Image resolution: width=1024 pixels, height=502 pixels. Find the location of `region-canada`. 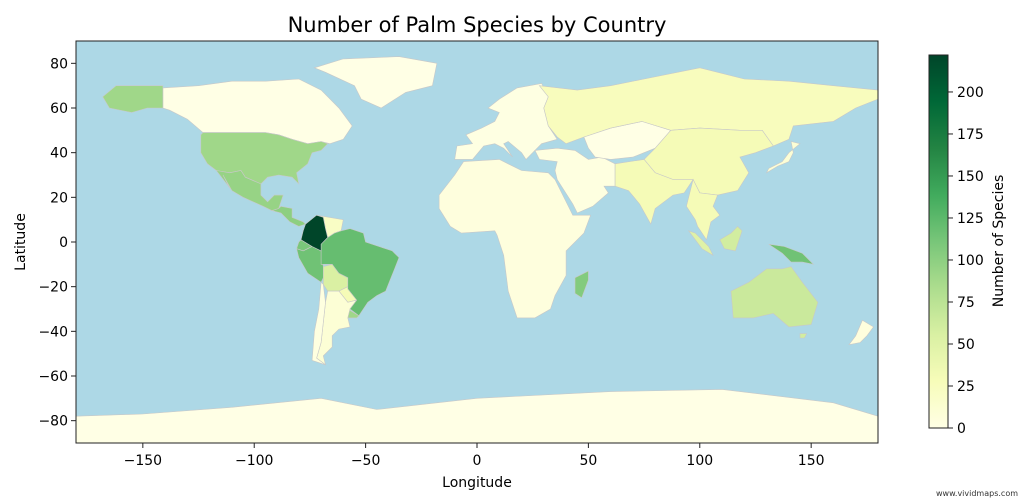

region-canada is located at coordinates (257, 111).